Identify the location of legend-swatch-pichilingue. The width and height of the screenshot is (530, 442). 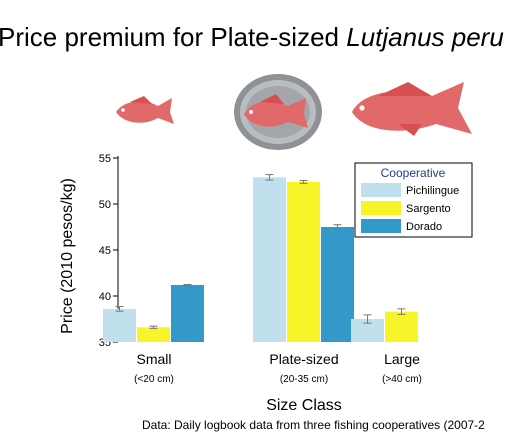
(381, 190).